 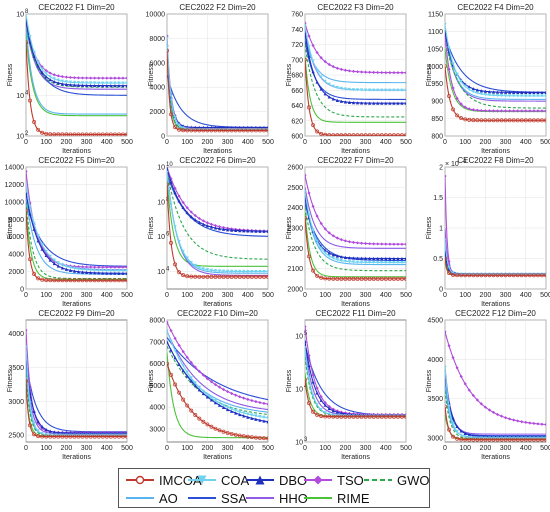 What do you see at coordinates (217, 75) in the screenshot?
I see `plot-area` at bounding box center [217, 75].